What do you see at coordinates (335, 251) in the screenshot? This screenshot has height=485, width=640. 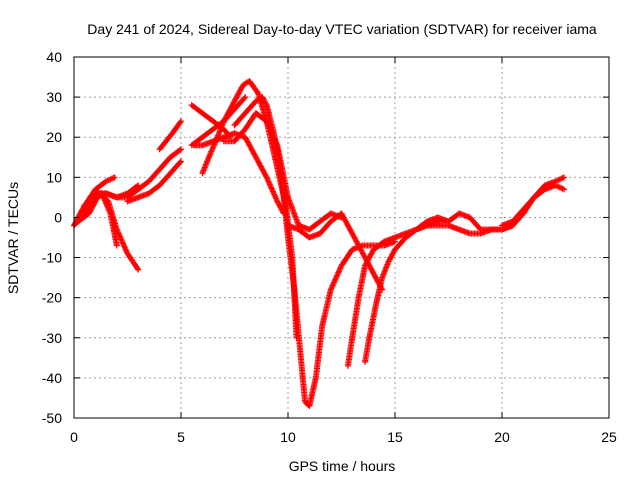 I see `series-arc14` at bounding box center [335, 251].